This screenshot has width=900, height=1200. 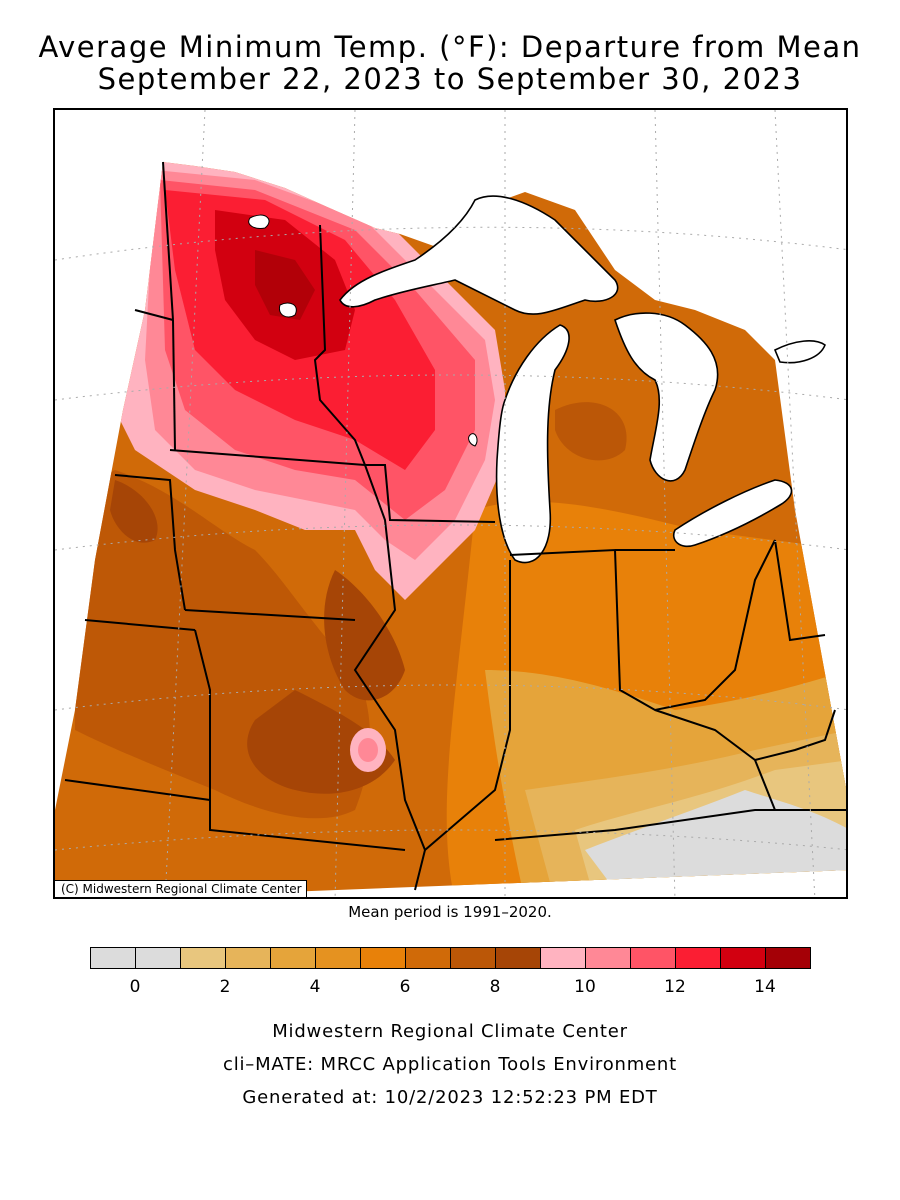 I want to click on legend-tick-label: 6, so click(x=405, y=987).